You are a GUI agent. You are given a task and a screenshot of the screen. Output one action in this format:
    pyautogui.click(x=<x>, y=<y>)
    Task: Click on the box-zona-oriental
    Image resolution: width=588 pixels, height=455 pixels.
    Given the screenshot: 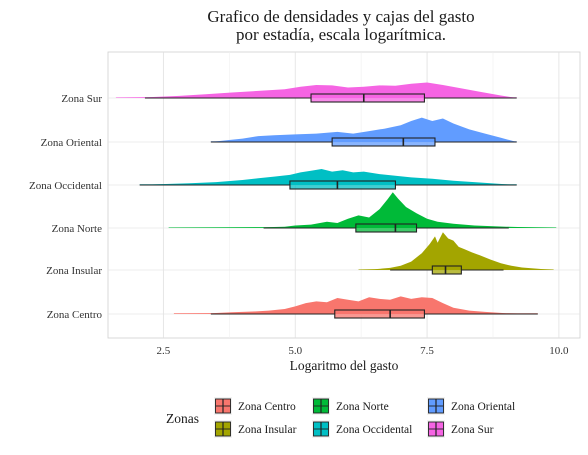 What is the action you would take?
    pyautogui.click(x=383, y=142)
    